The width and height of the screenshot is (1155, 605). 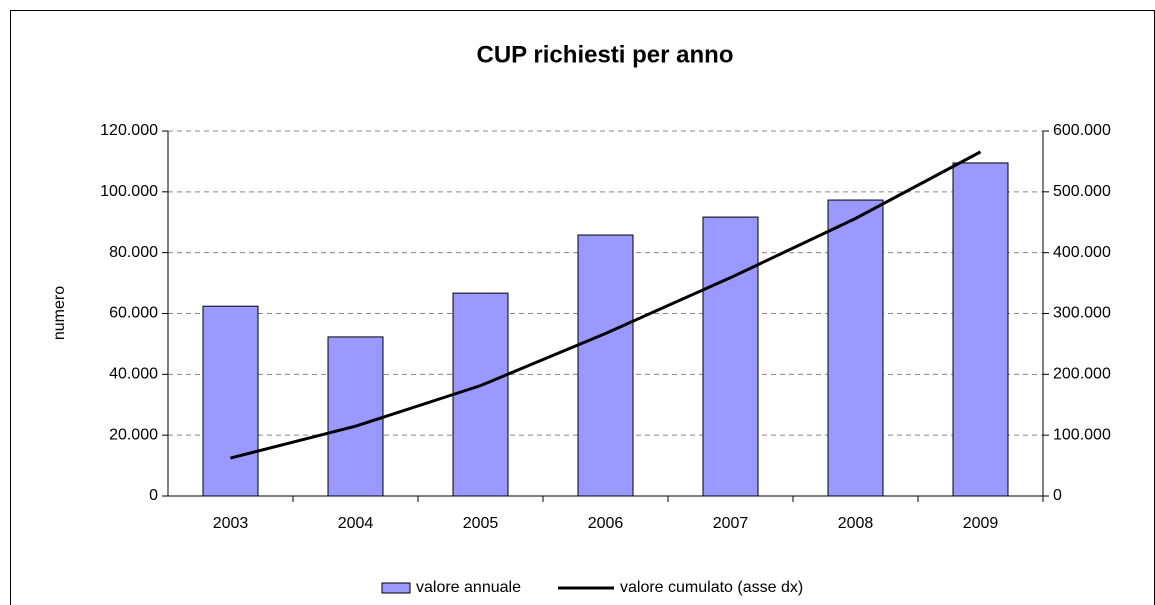 I want to click on legend-label: valore annuale, so click(x=468, y=587).